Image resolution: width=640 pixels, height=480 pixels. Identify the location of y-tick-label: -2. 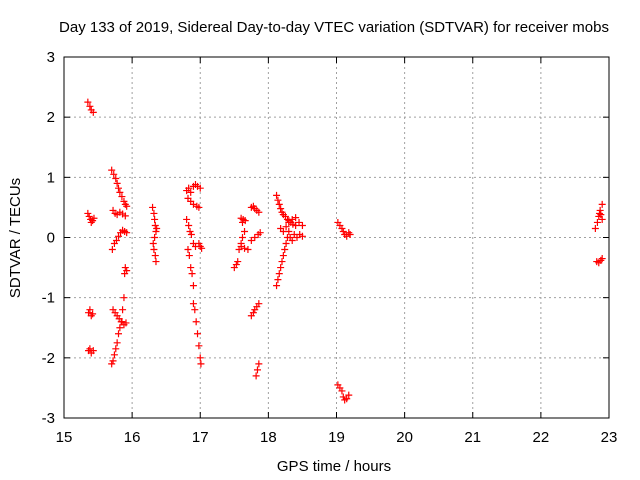
(48, 358).